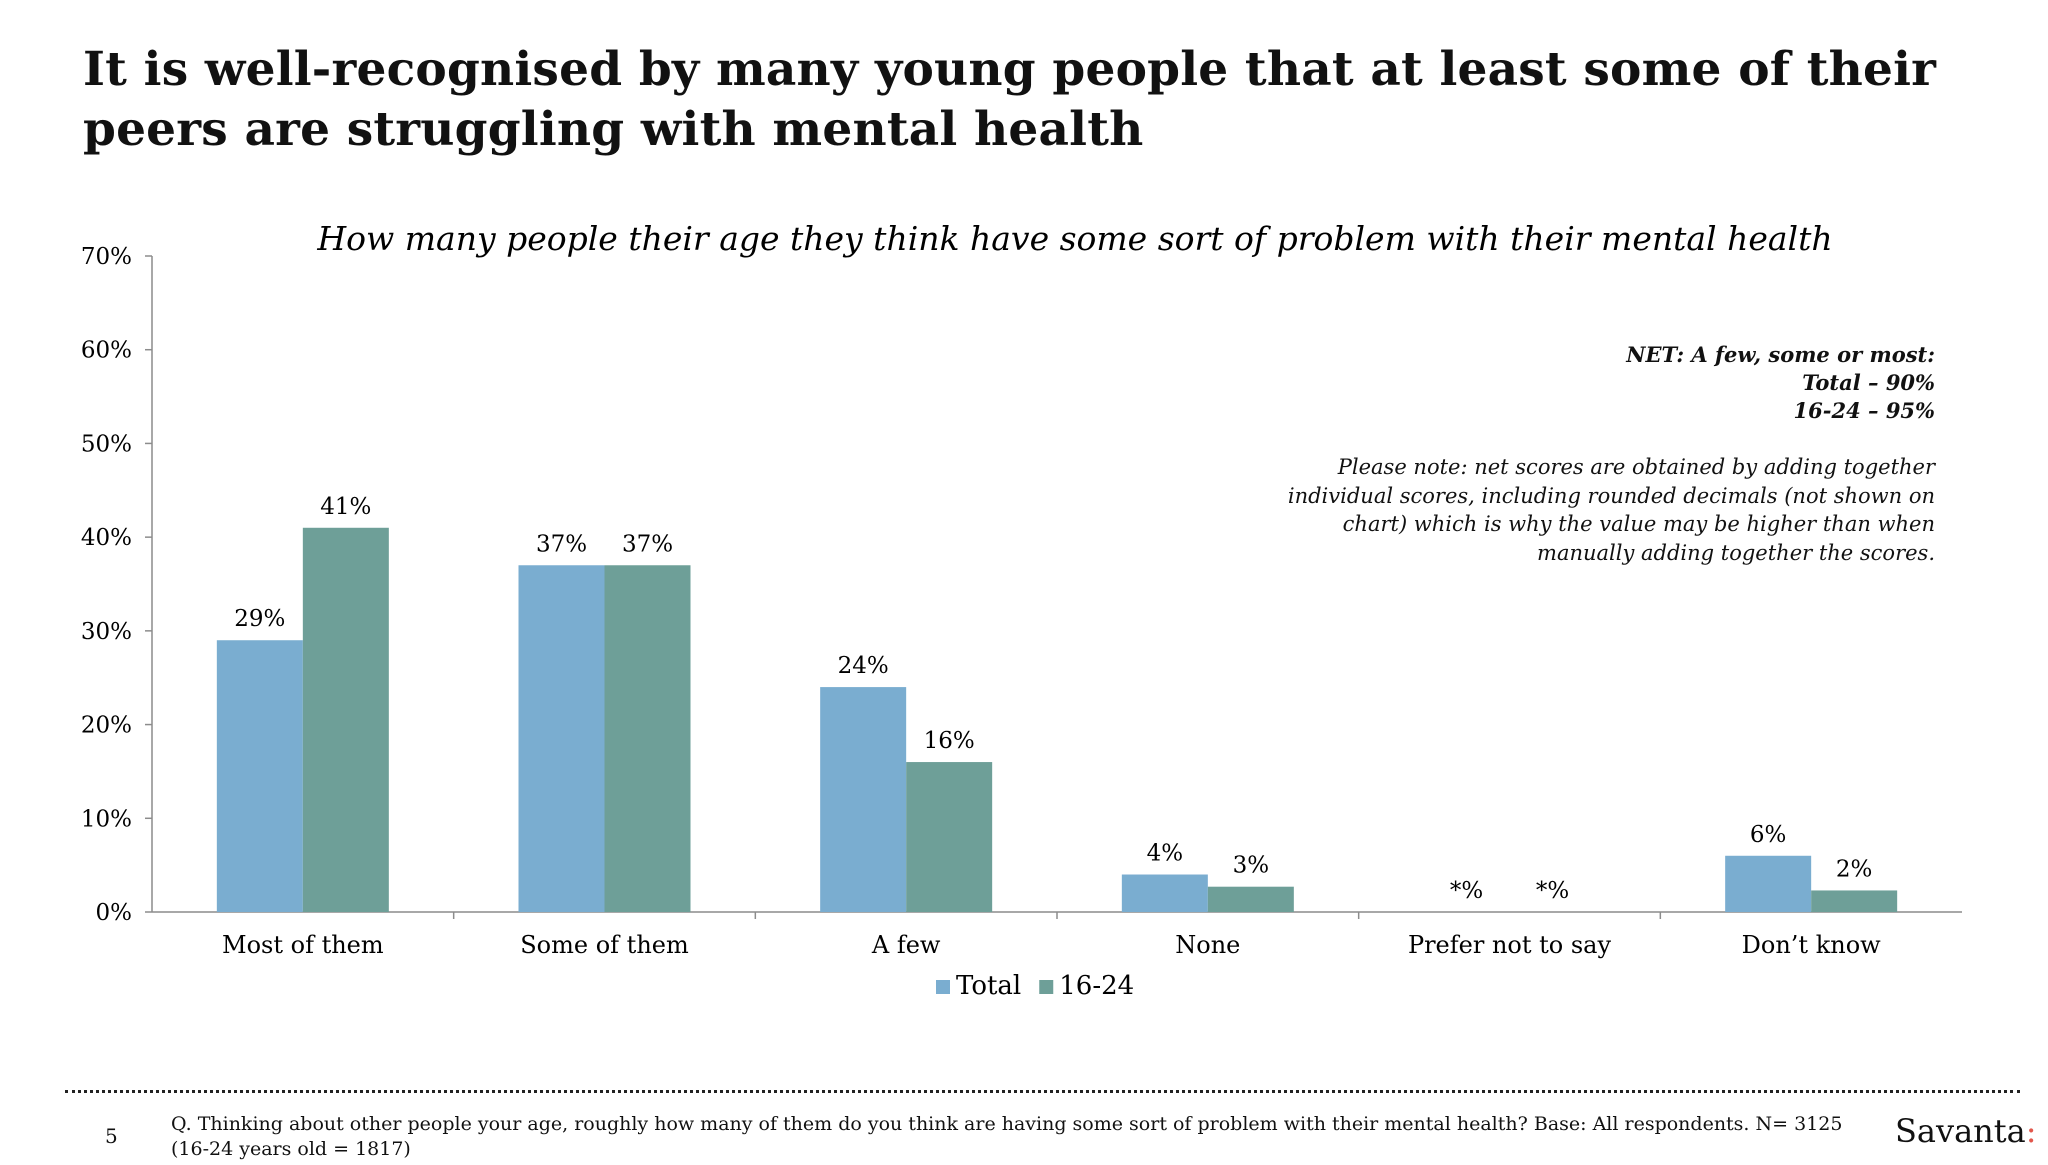 Image resolution: width=2048 pixels, height=1165 pixels. Describe the element at coordinates (106, 632) in the screenshot. I see `y-tick-label: 30%` at that location.